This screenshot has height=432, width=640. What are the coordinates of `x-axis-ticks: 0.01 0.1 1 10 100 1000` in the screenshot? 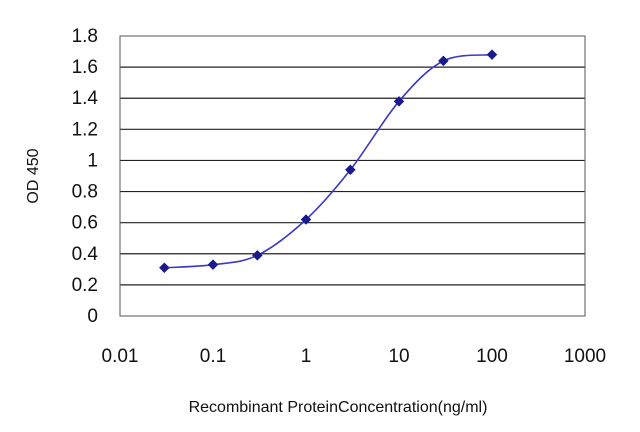 It's located at (354, 356).